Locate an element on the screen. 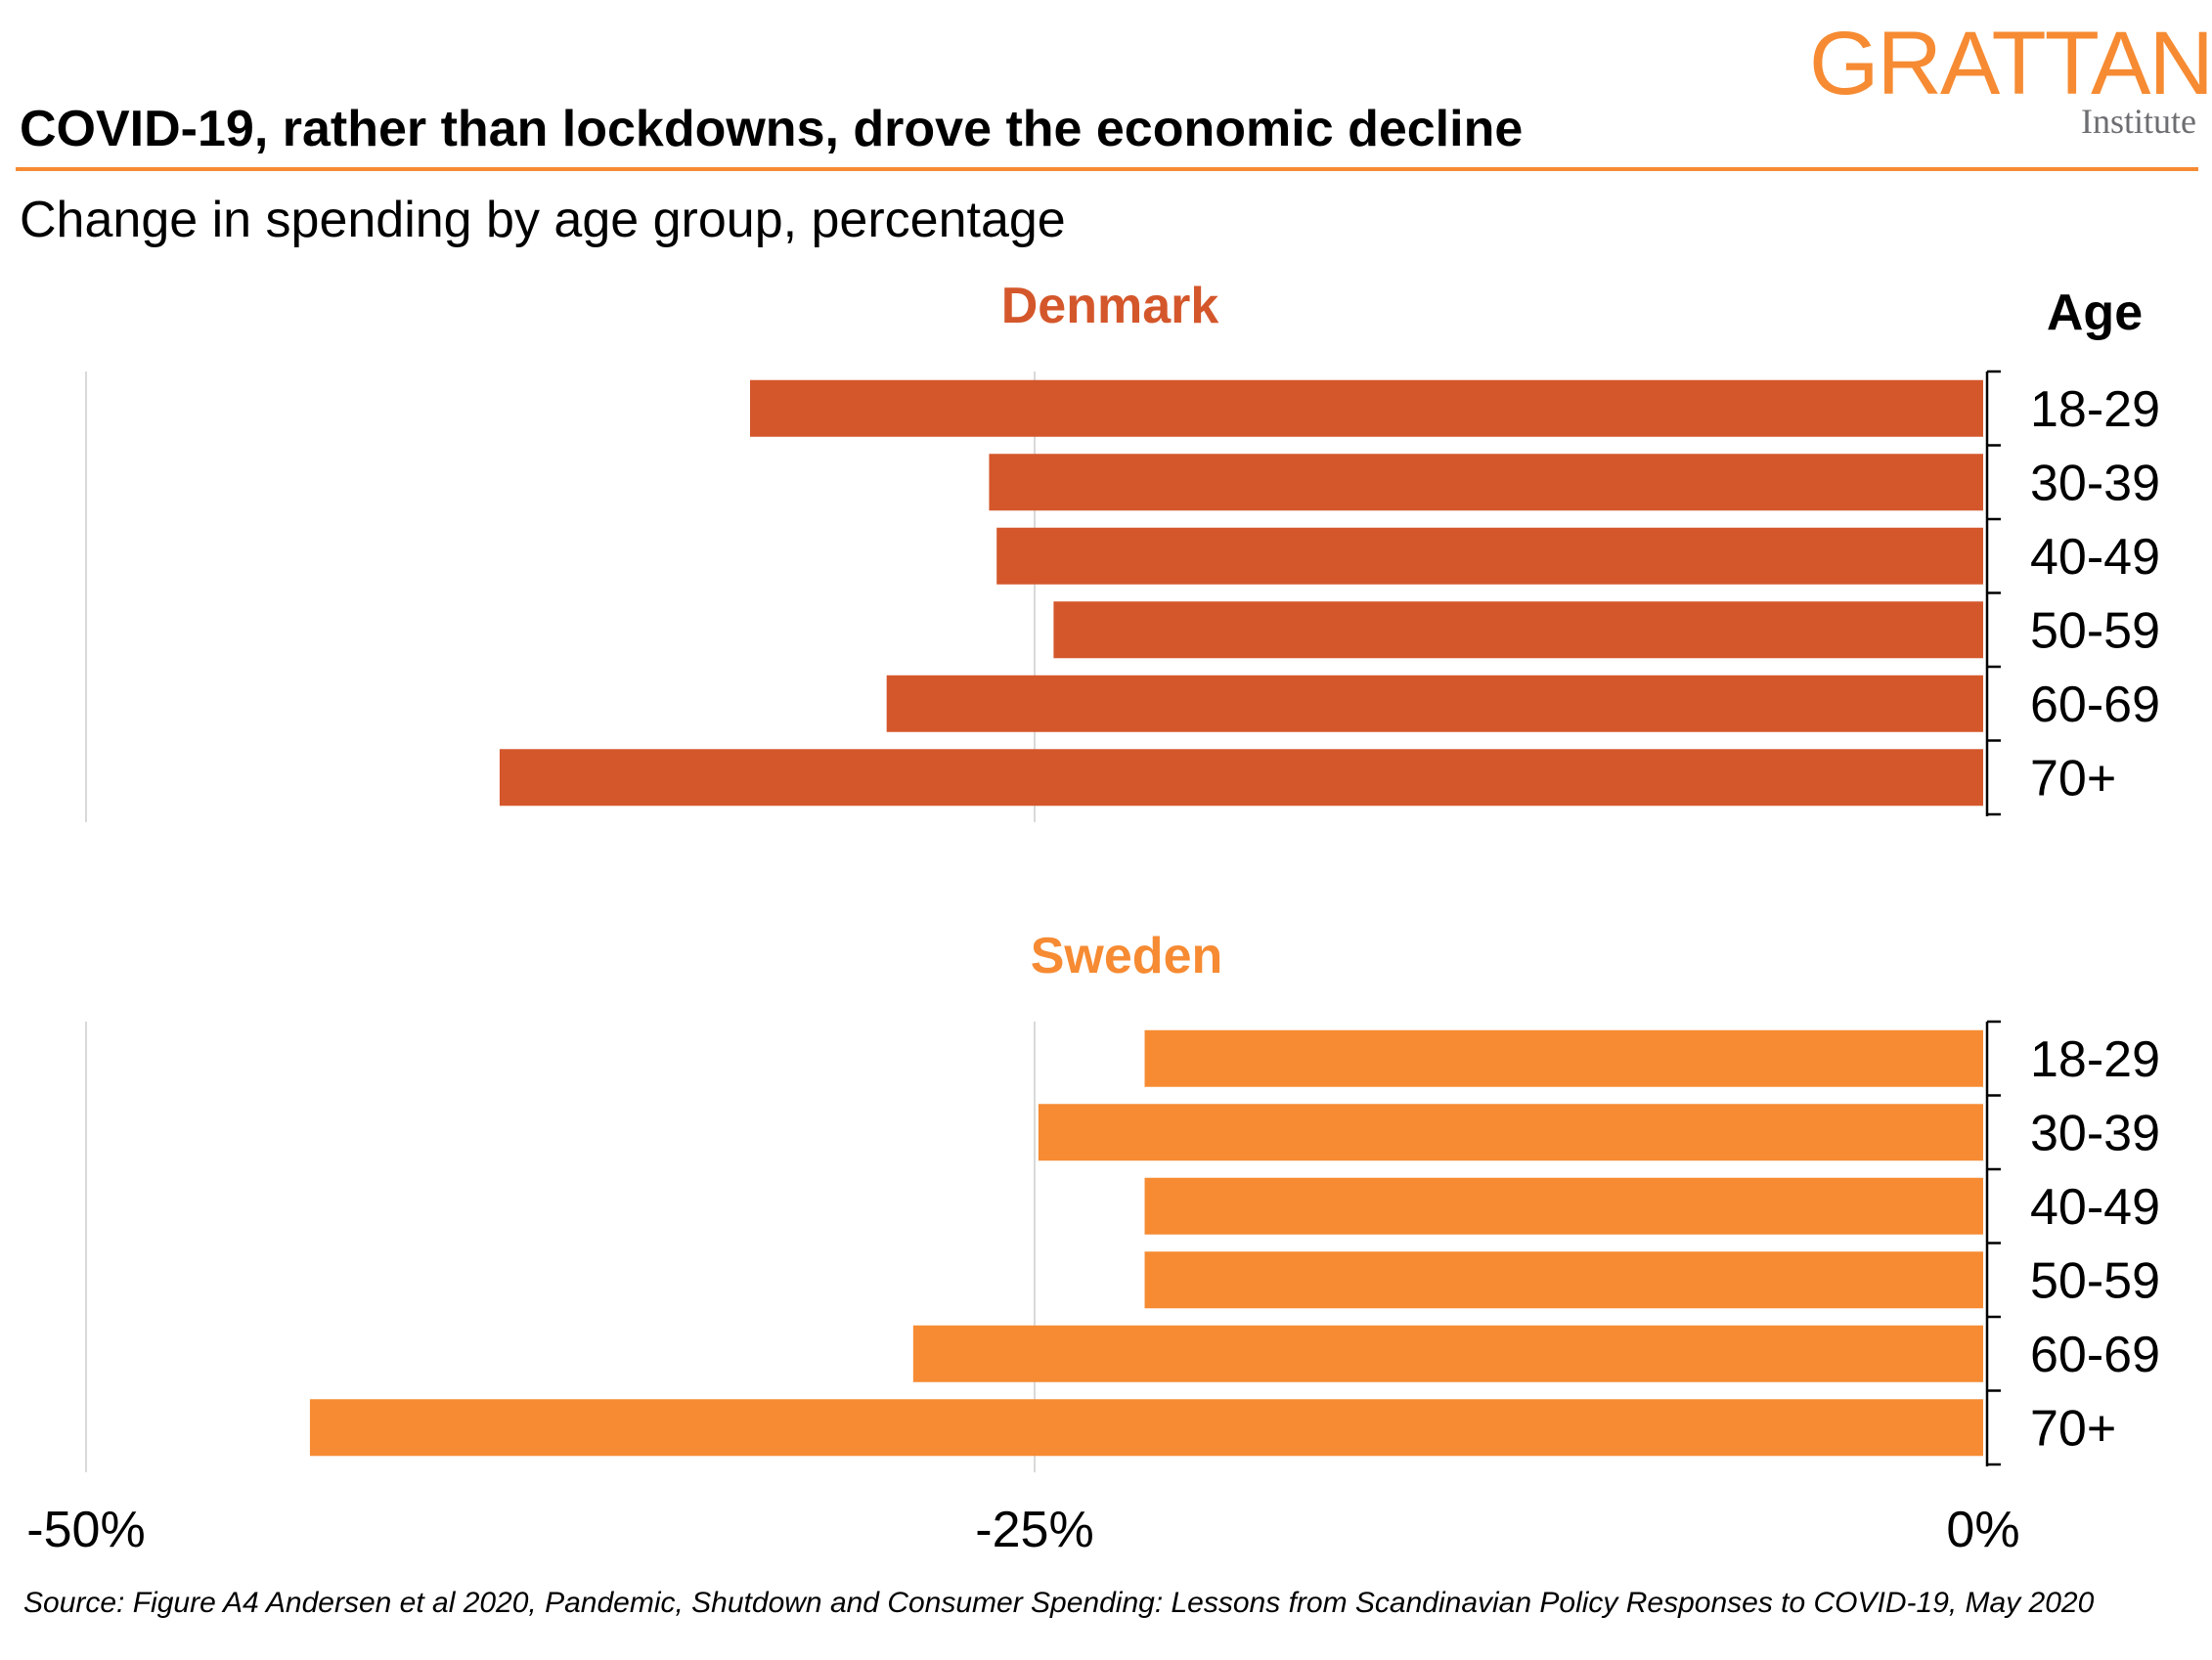 This screenshot has width=2212, height=1660. denmark-age-label: 60-69 is located at coordinates (2095, 705).